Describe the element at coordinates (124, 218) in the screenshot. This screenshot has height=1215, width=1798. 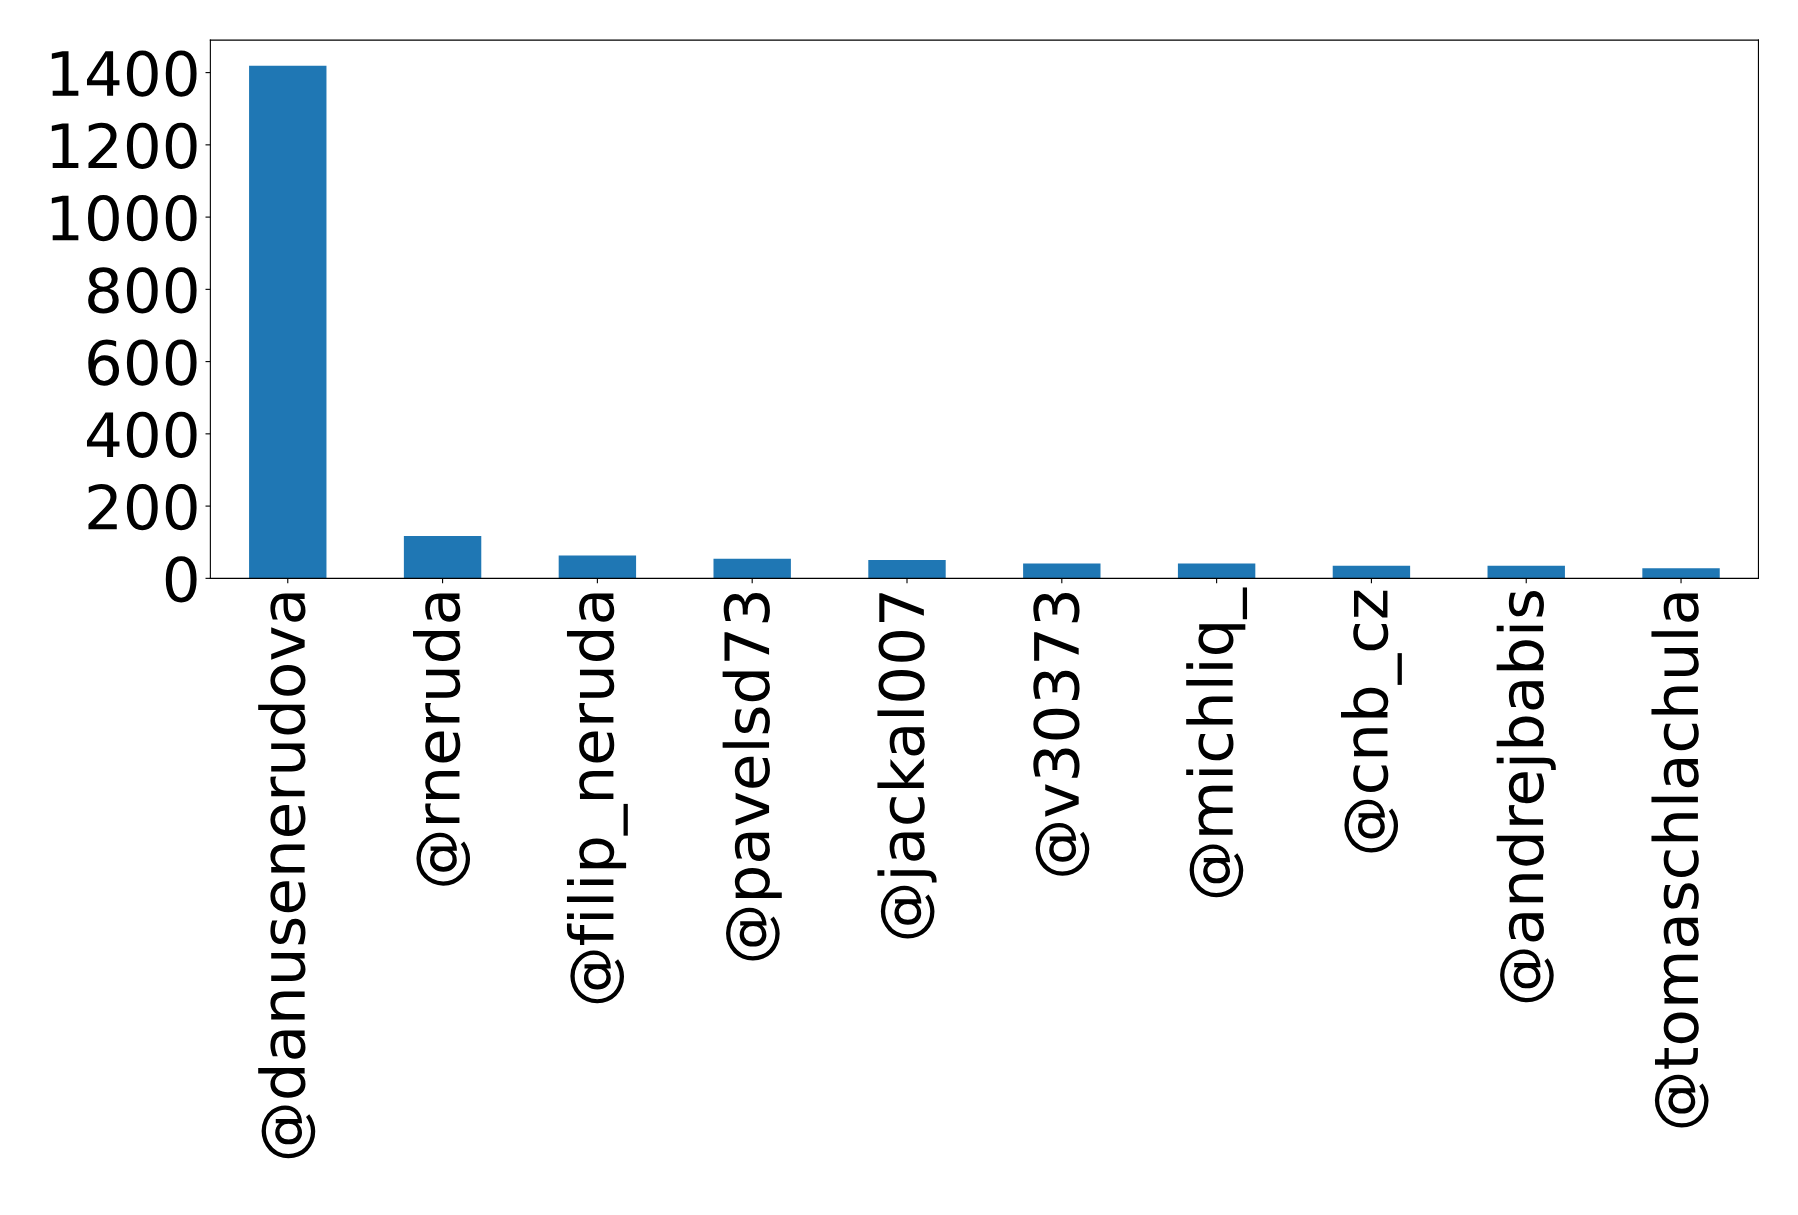
I see `y-tick-label: 1000` at that location.